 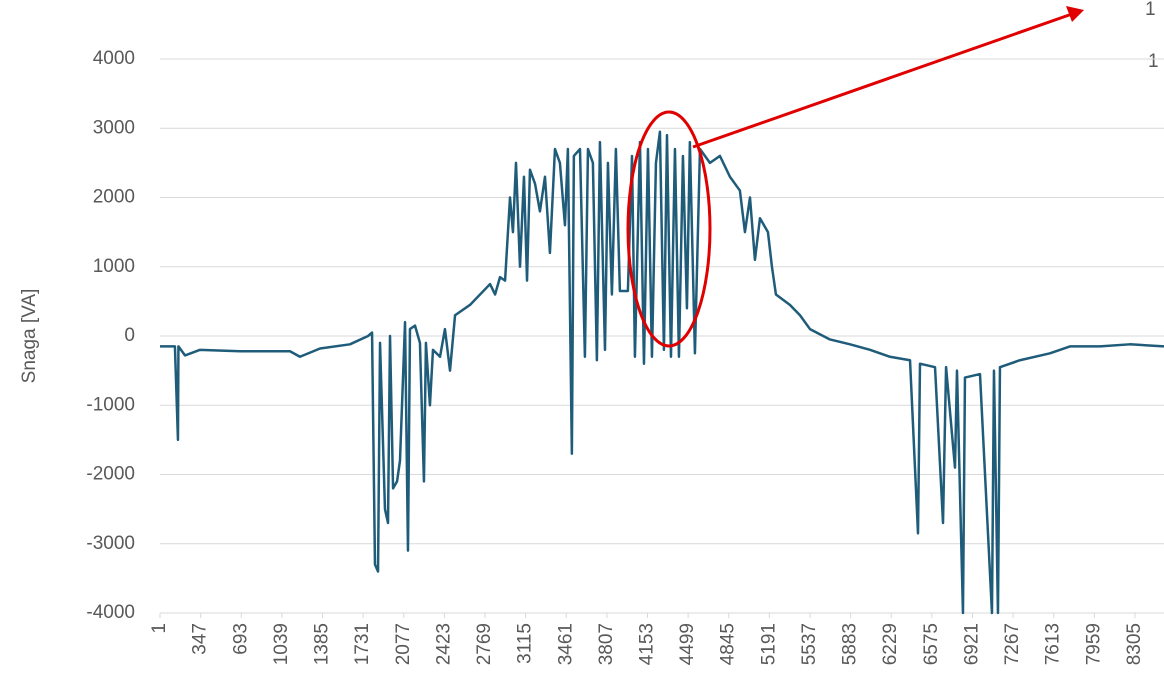 I want to click on arrow-head, so click(x=1075, y=14).